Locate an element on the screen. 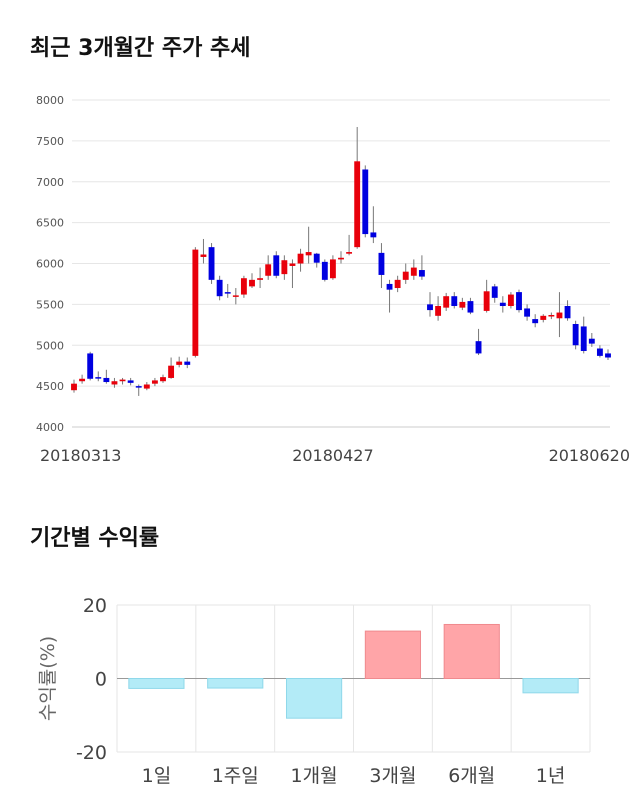 This screenshot has height=810, width=640. y-tick-label: 4000 is located at coordinates (50, 427).